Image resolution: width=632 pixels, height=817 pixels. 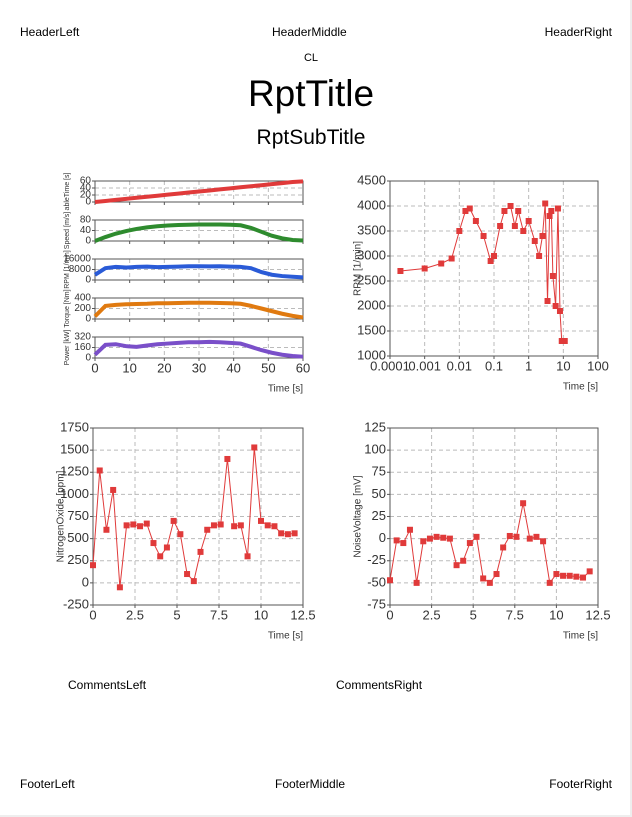 I want to click on y-axis-label: NoiseVoltage [mV], so click(x=358, y=516).